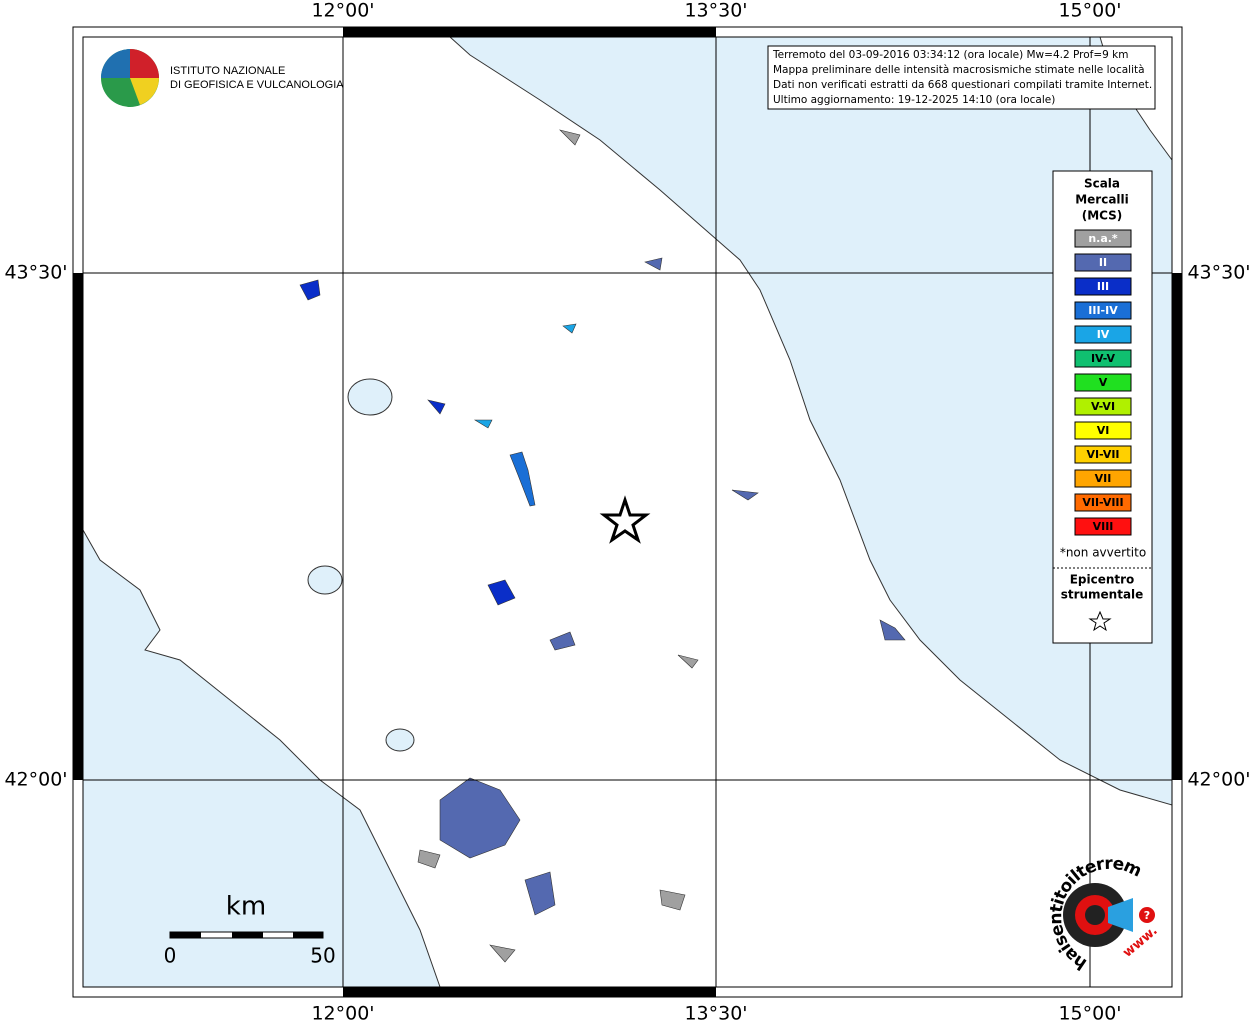  What do you see at coordinates (1102, 595) in the screenshot?
I see `epicenter-title: strumentale` at bounding box center [1102, 595].